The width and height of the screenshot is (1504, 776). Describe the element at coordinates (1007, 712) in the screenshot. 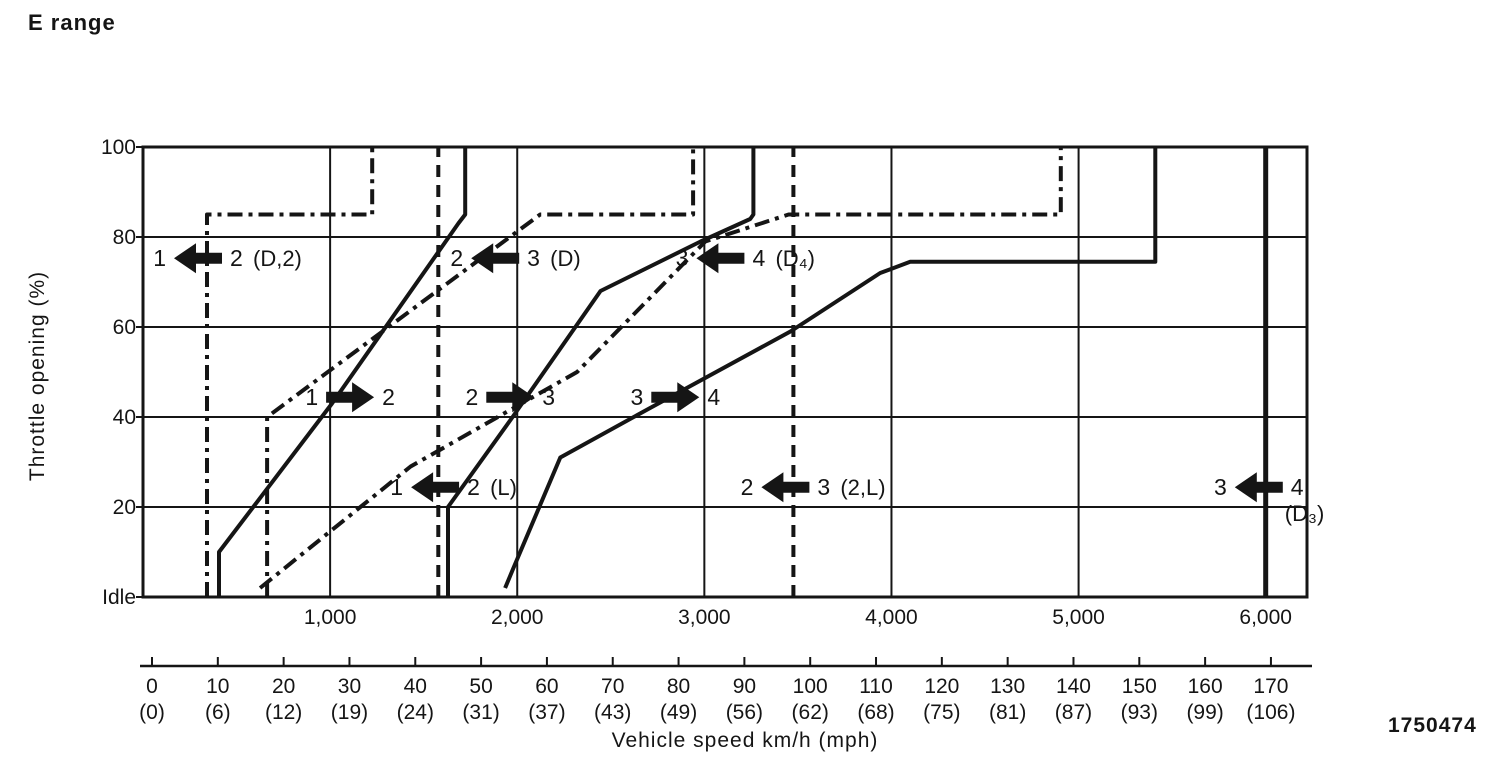

I see `speed-mph-label: (81)` at that location.